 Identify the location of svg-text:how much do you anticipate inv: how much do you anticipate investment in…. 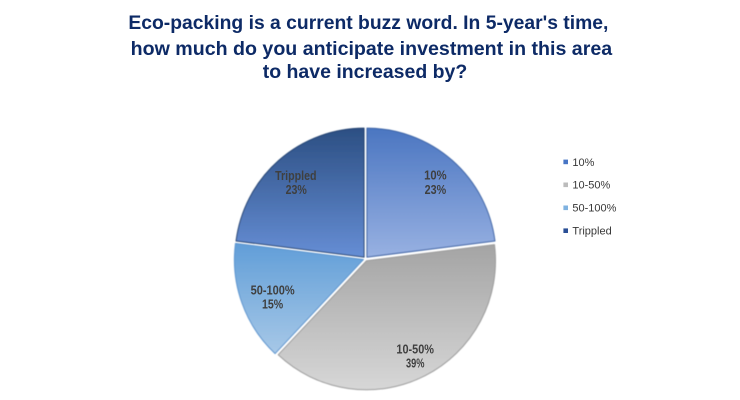
(372, 49).